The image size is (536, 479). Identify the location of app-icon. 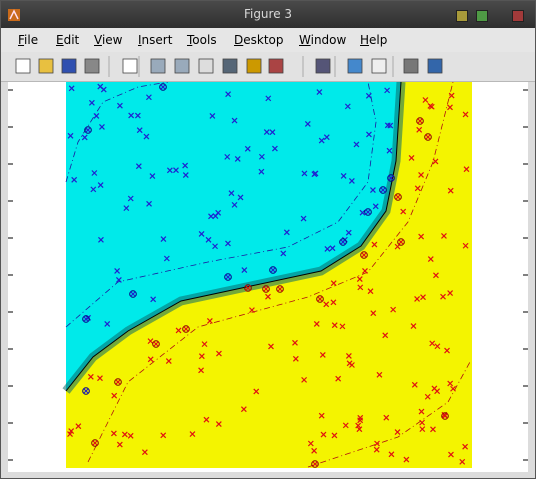
(14, 15).